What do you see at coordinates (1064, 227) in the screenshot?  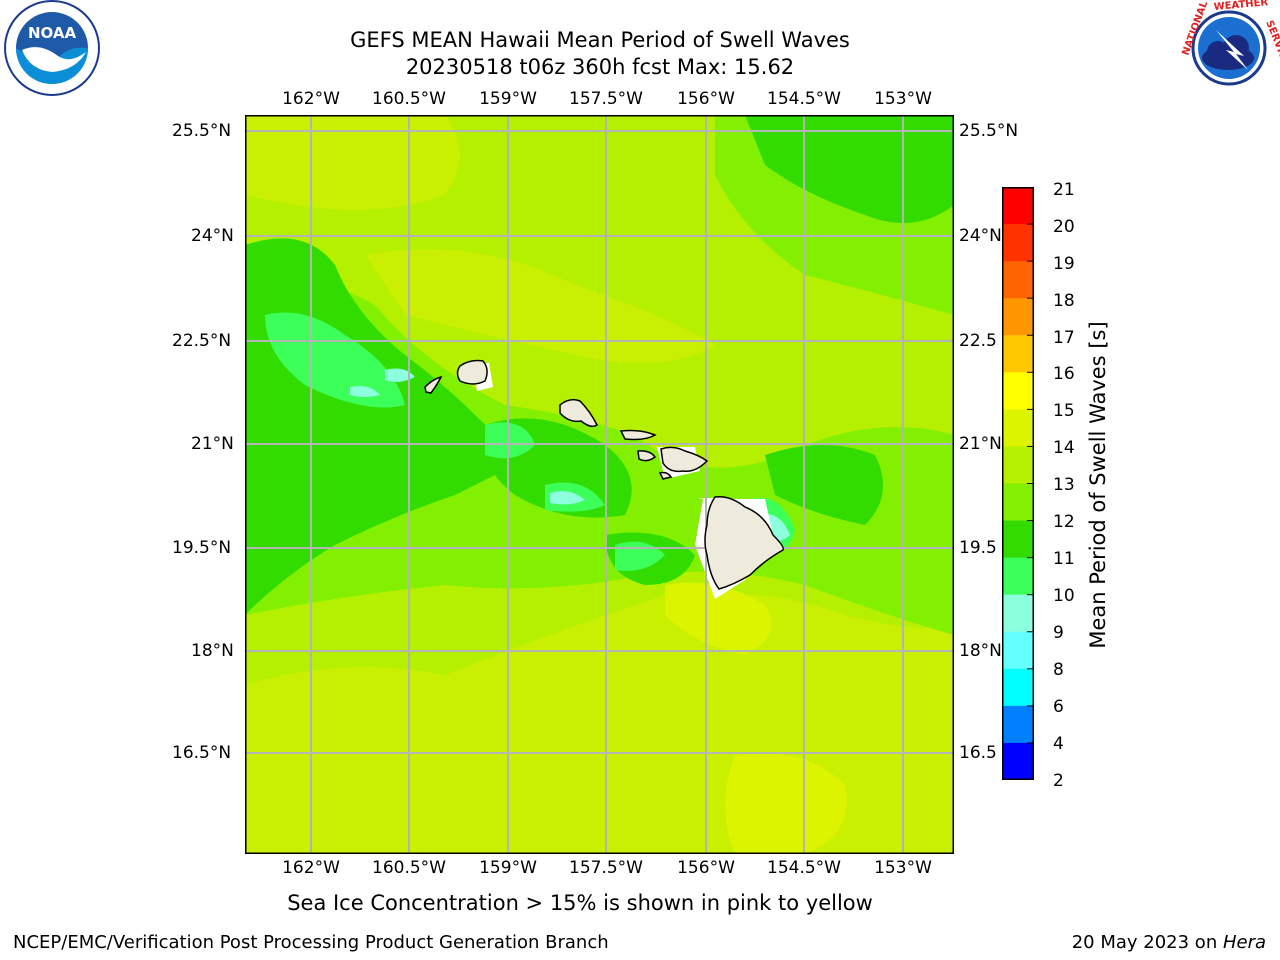 I see `colorbar-tick: 20` at bounding box center [1064, 227].